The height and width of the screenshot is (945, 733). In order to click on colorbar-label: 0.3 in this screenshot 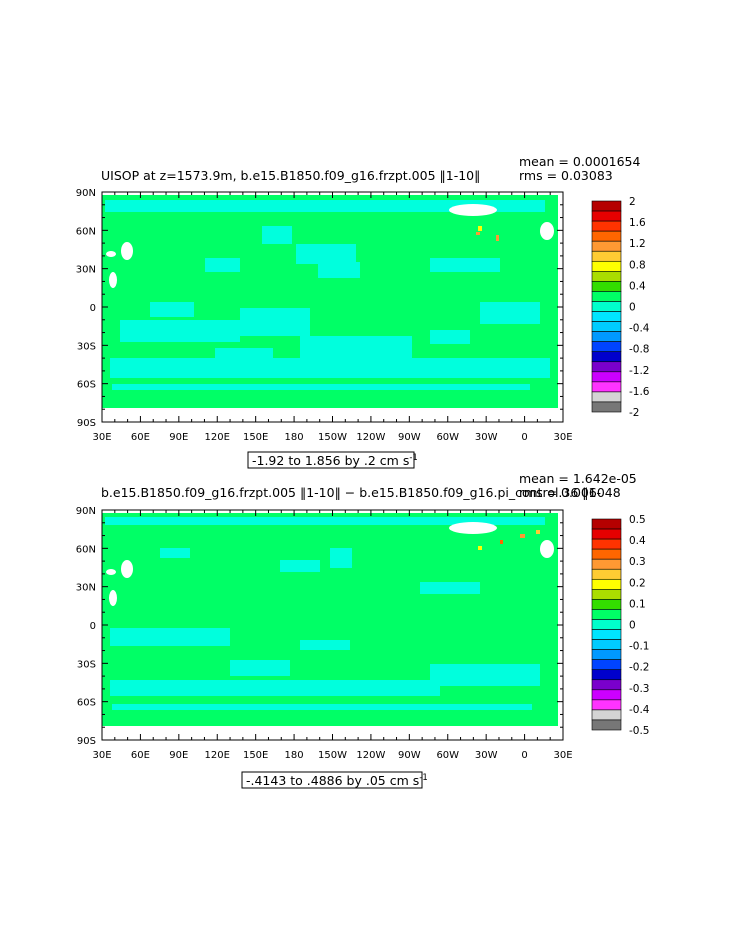, I will do `click(637, 562)`.